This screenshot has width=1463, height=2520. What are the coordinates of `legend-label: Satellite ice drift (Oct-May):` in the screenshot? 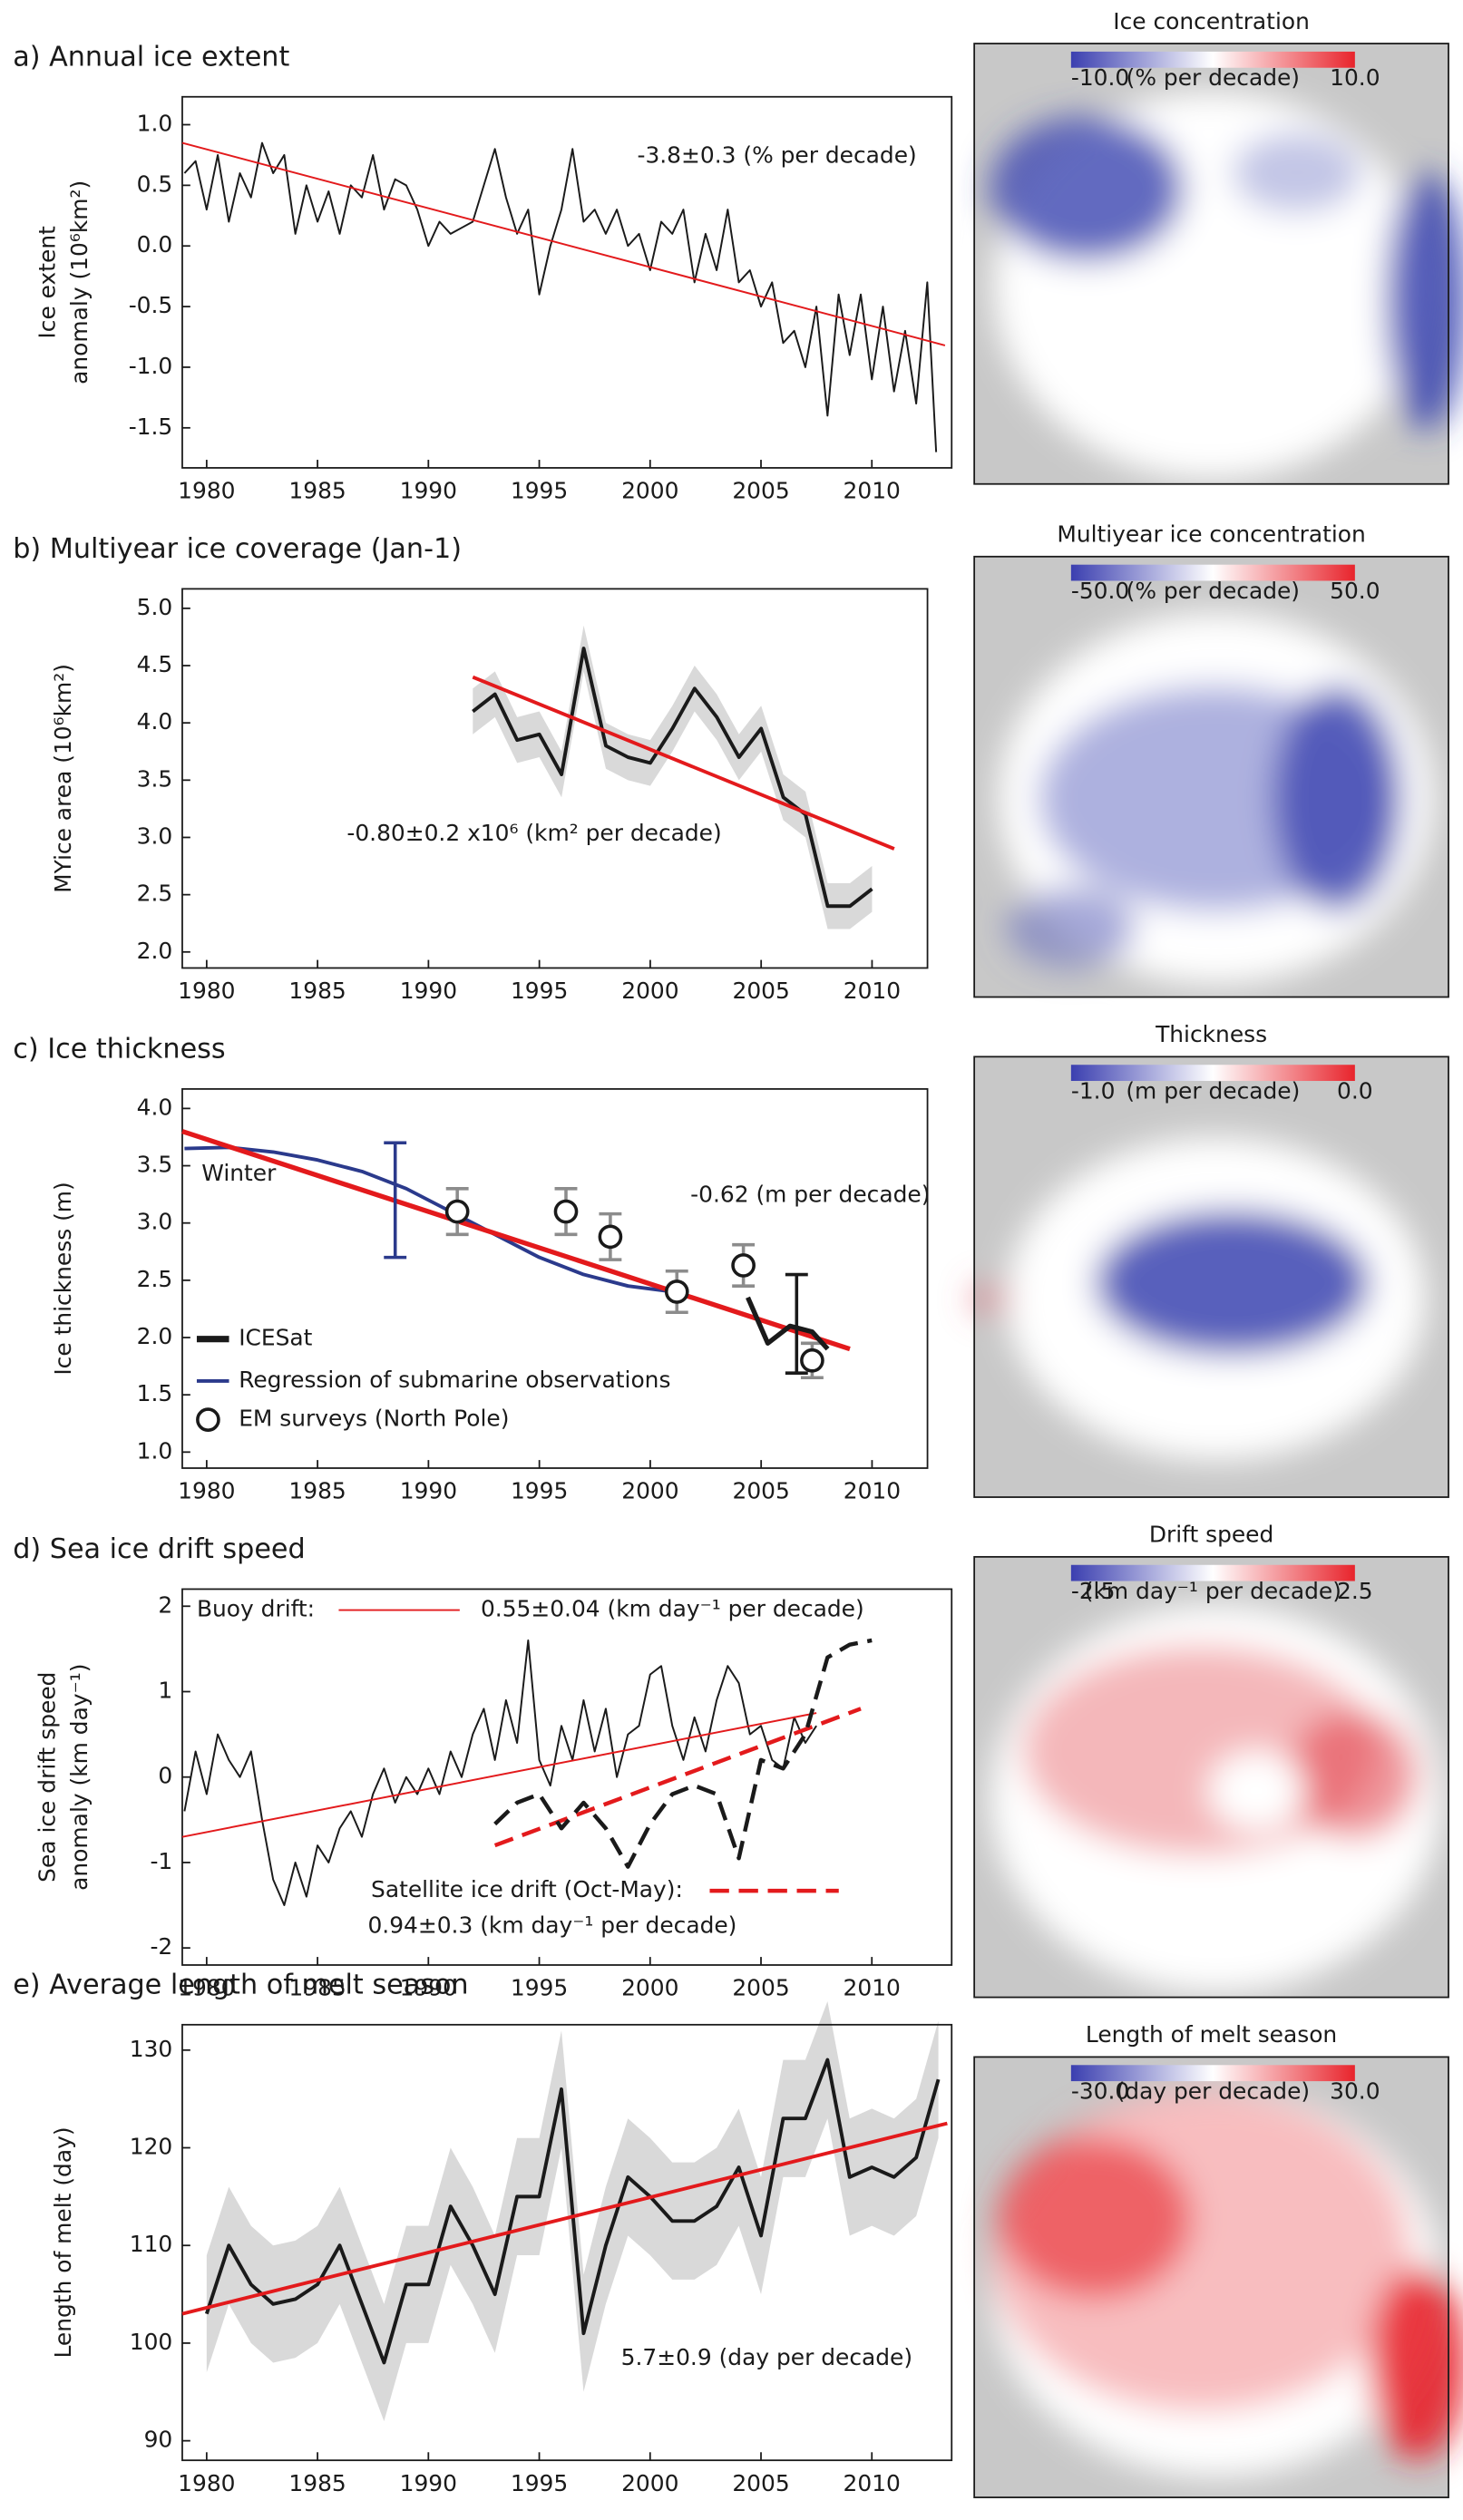 It's located at (527, 1889).